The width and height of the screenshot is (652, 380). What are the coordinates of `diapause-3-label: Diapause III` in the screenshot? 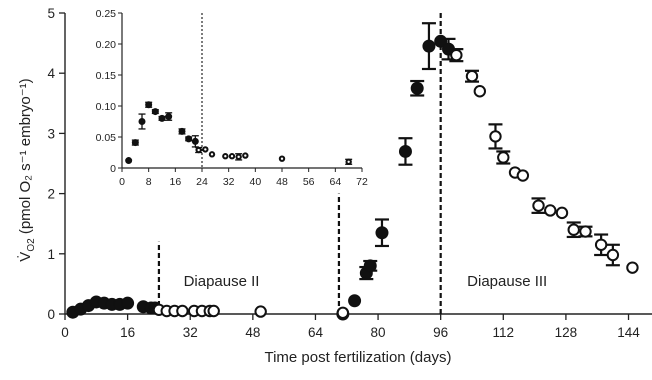 It's located at (507, 281).